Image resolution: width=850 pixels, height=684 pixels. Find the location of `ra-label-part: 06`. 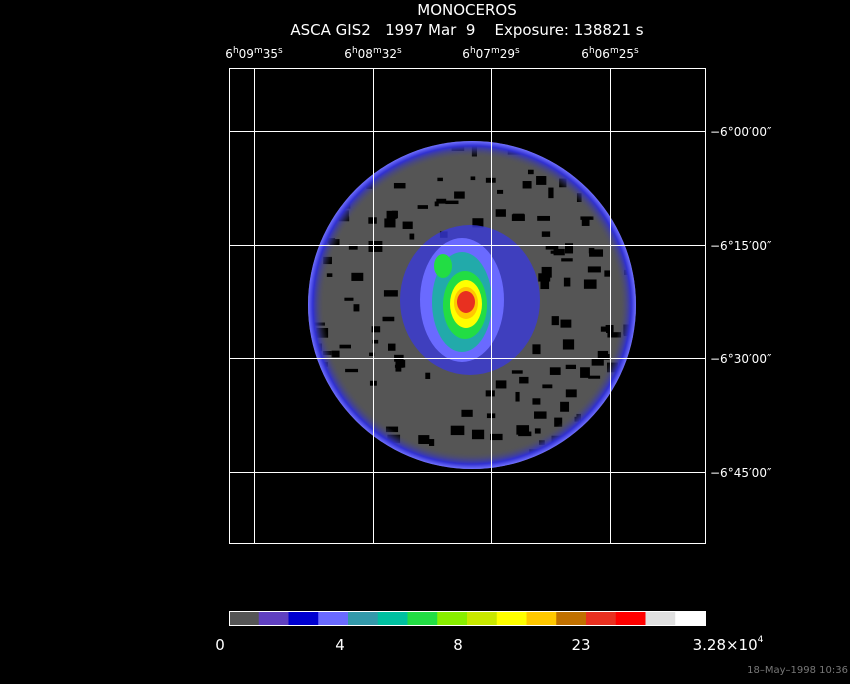

ra-label-part: 06 is located at coordinates (602, 54).